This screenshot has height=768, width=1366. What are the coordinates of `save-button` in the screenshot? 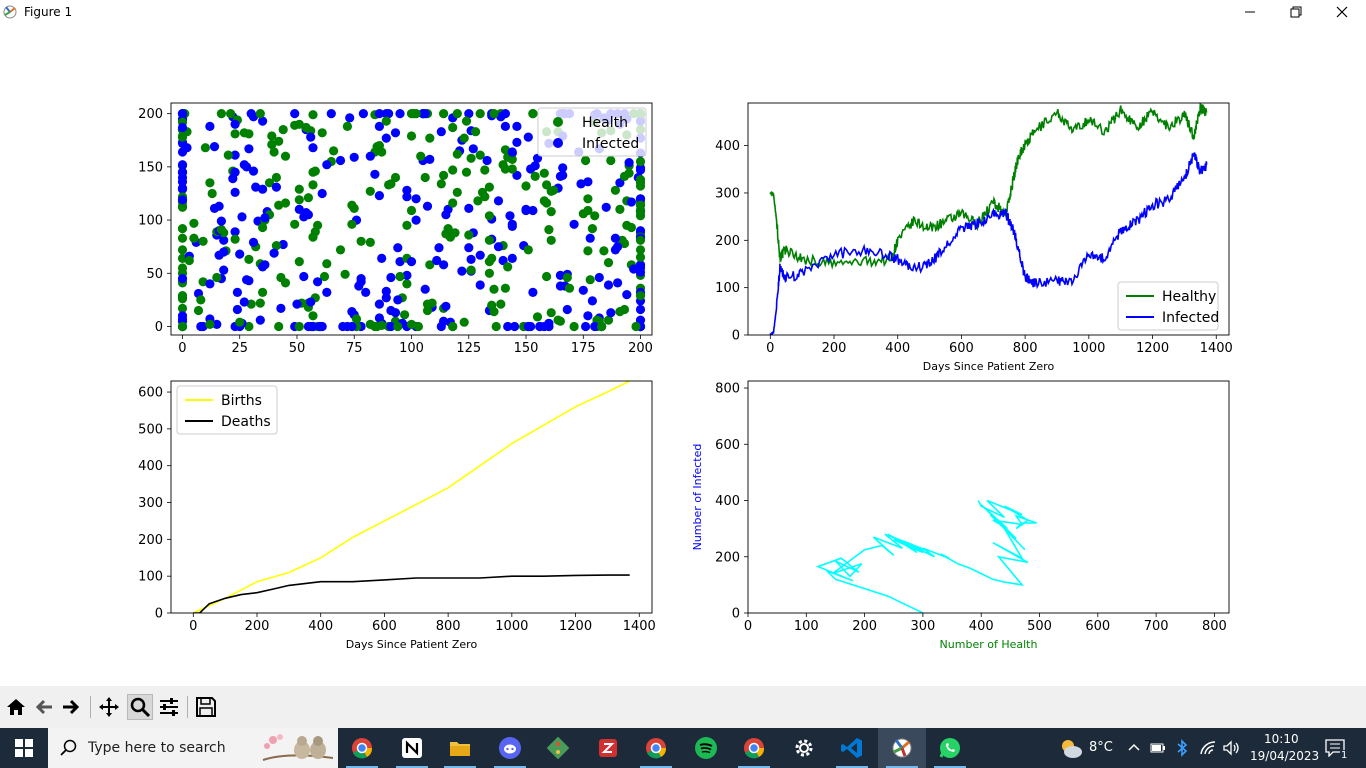 It's located at (206, 707).